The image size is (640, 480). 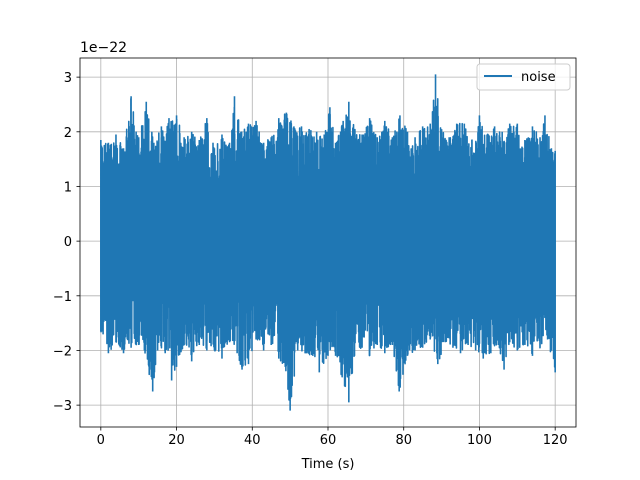 I want to click on x-tick-label: 100, so click(x=479, y=440).